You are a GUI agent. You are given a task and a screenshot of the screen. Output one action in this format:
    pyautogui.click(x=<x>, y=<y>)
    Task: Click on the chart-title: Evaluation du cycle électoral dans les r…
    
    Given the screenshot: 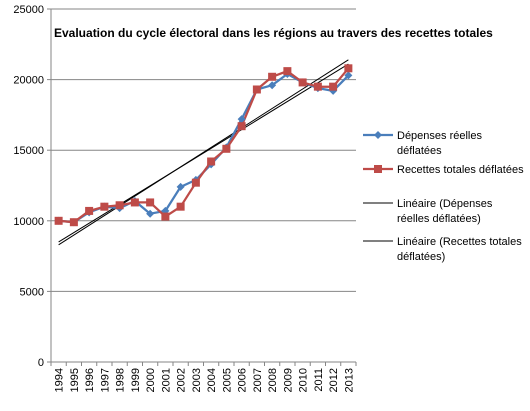 What is the action you would take?
    pyautogui.click(x=273, y=33)
    